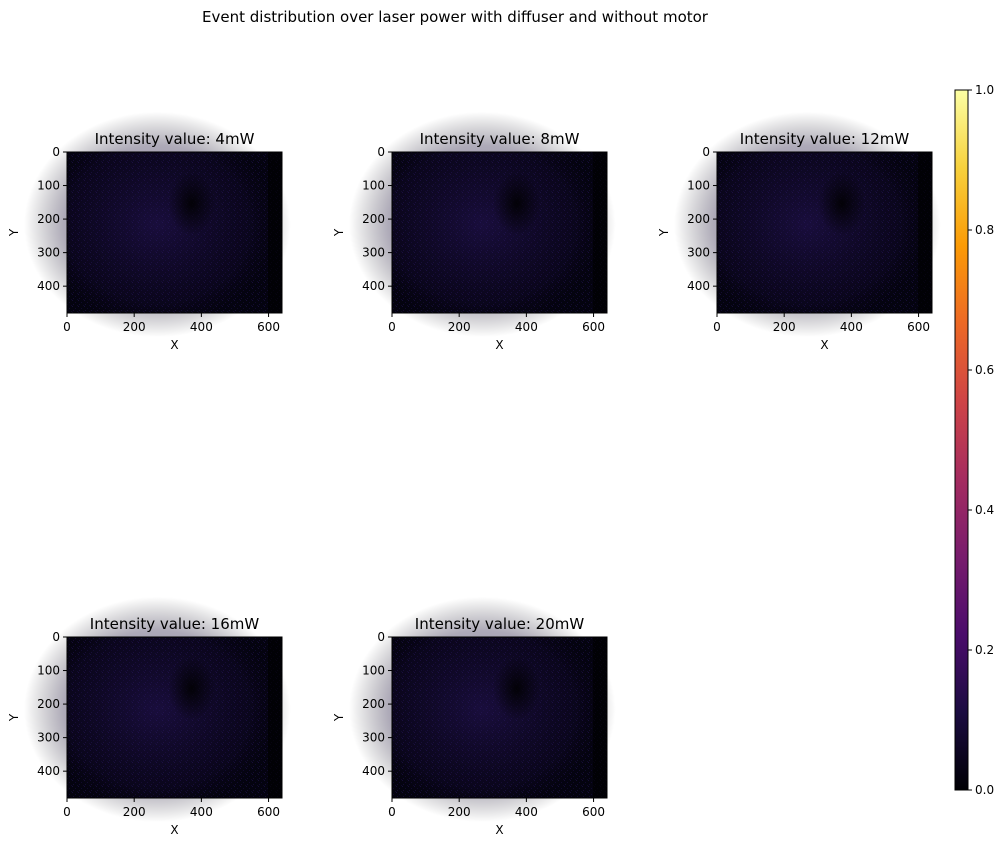 This screenshot has width=1006, height=851. Describe the element at coordinates (984, 370) in the screenshot. I see `colorbar-tick-label: 0.6` at that location.